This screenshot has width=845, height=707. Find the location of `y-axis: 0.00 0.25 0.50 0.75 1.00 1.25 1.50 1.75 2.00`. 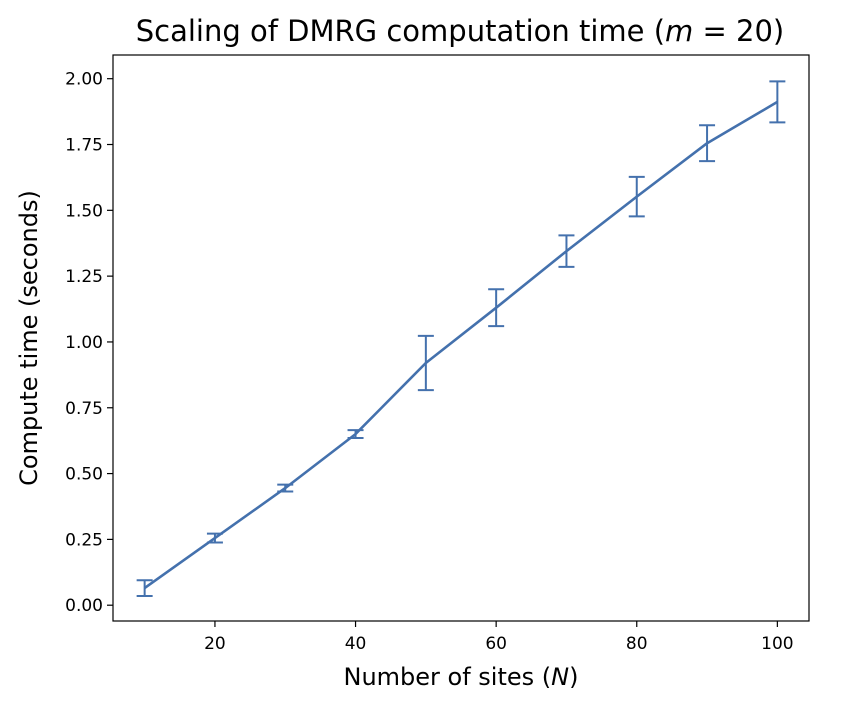

y-axis: 0.00 0.25 0.50 0.75 1.00 1.25 1.50 1.75 2.00 is located at coordinates (89, 343).